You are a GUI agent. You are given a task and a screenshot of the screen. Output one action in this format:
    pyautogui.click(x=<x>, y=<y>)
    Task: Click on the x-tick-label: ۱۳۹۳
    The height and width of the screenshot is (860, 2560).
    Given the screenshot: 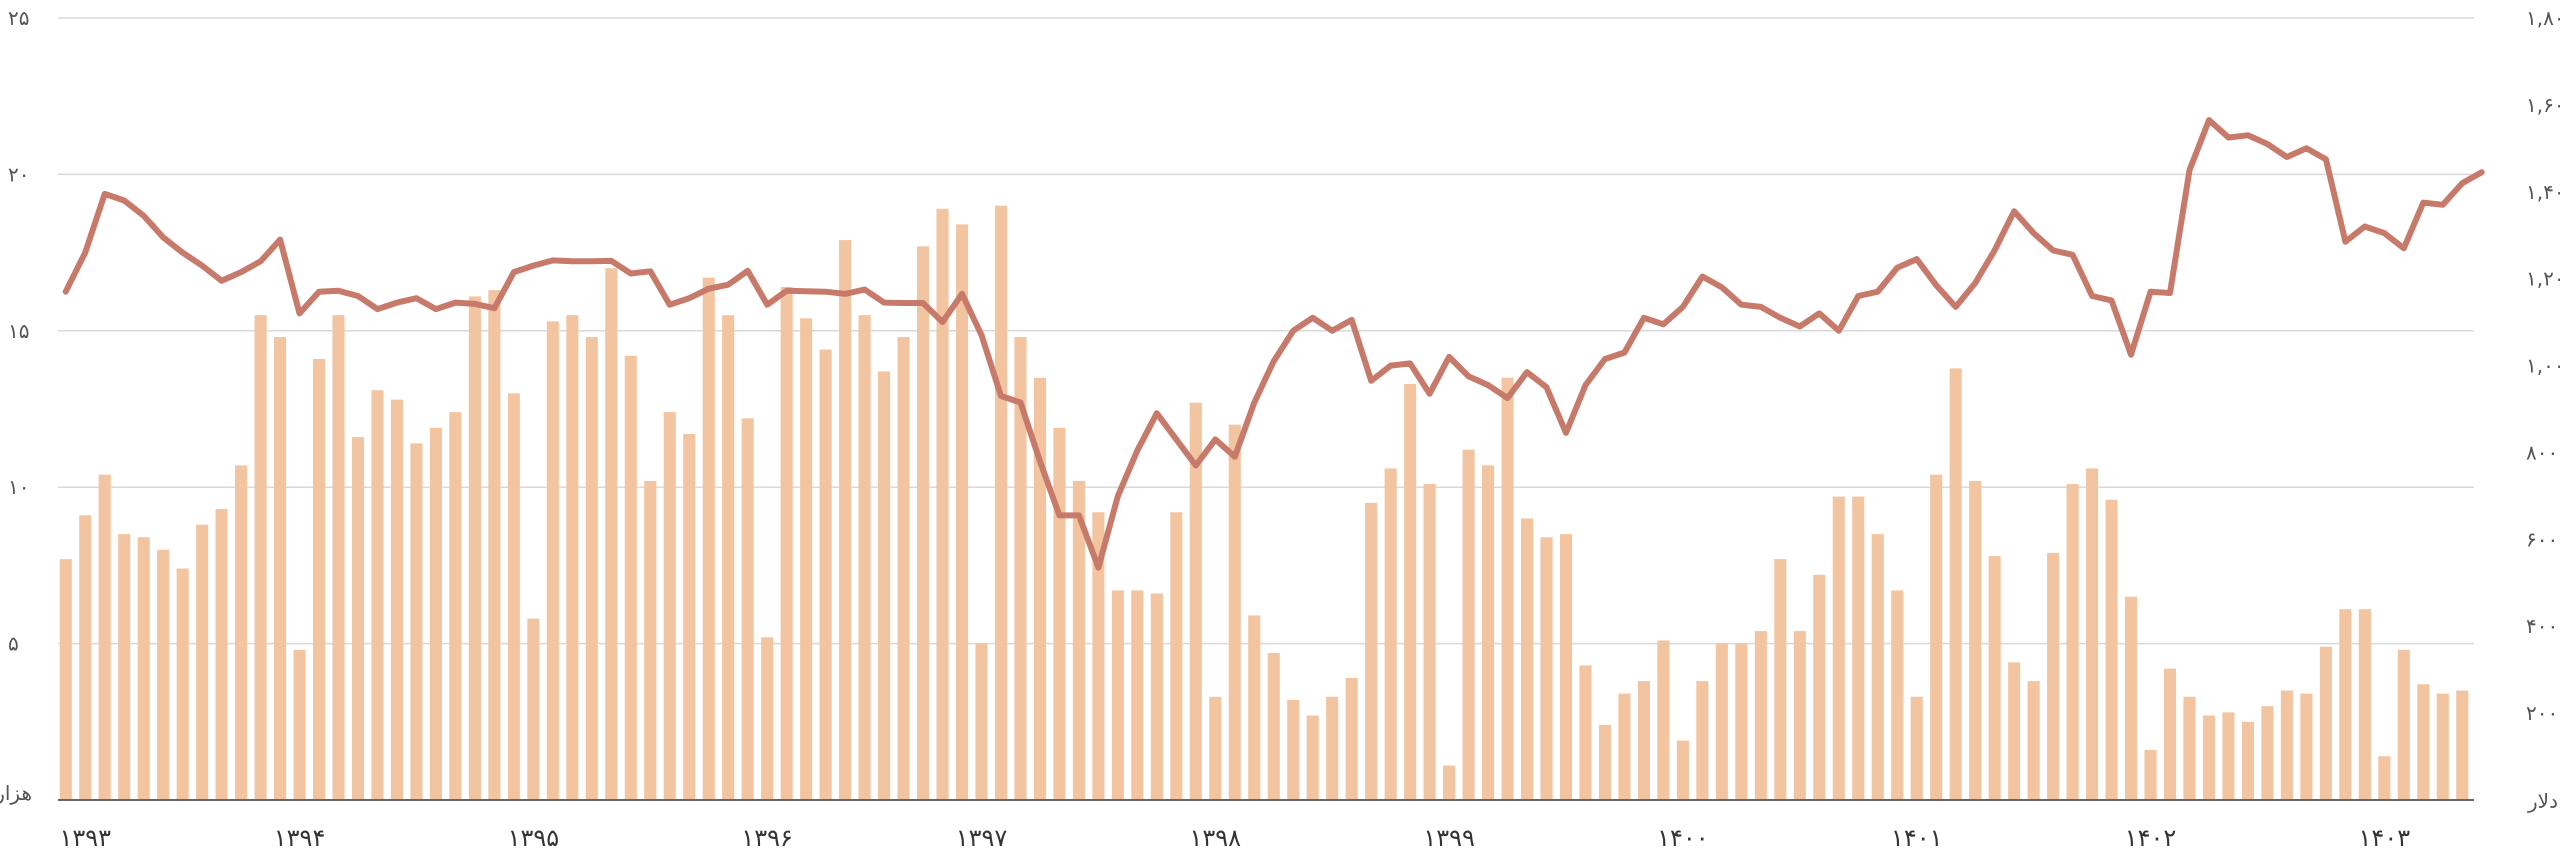 What is the action you would take?
    pyautogui.click(x=85, y=838)
    